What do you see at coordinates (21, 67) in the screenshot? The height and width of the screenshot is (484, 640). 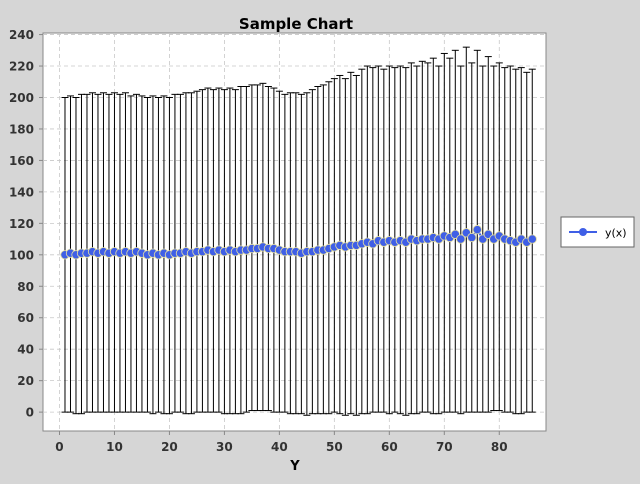 I see `y-tick-label: 220` at bounding box center [21, 67].